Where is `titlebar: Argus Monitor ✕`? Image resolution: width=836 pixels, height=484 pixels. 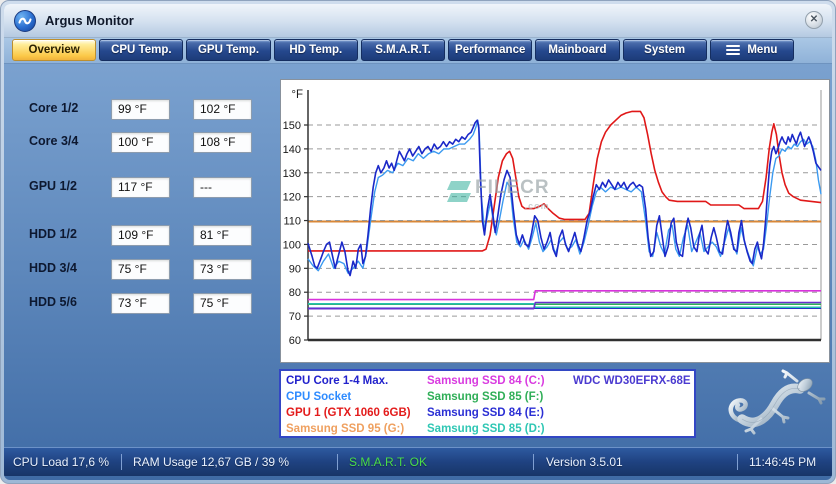
titlebar: Argus Monitor ✕ is located at coordinates (418, 21).